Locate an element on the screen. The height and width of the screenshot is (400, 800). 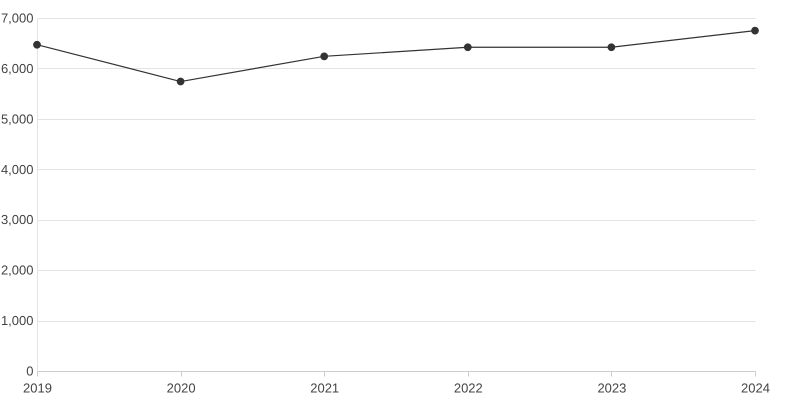
x-tick-label: 2019 is located at coordinates (37, 388).